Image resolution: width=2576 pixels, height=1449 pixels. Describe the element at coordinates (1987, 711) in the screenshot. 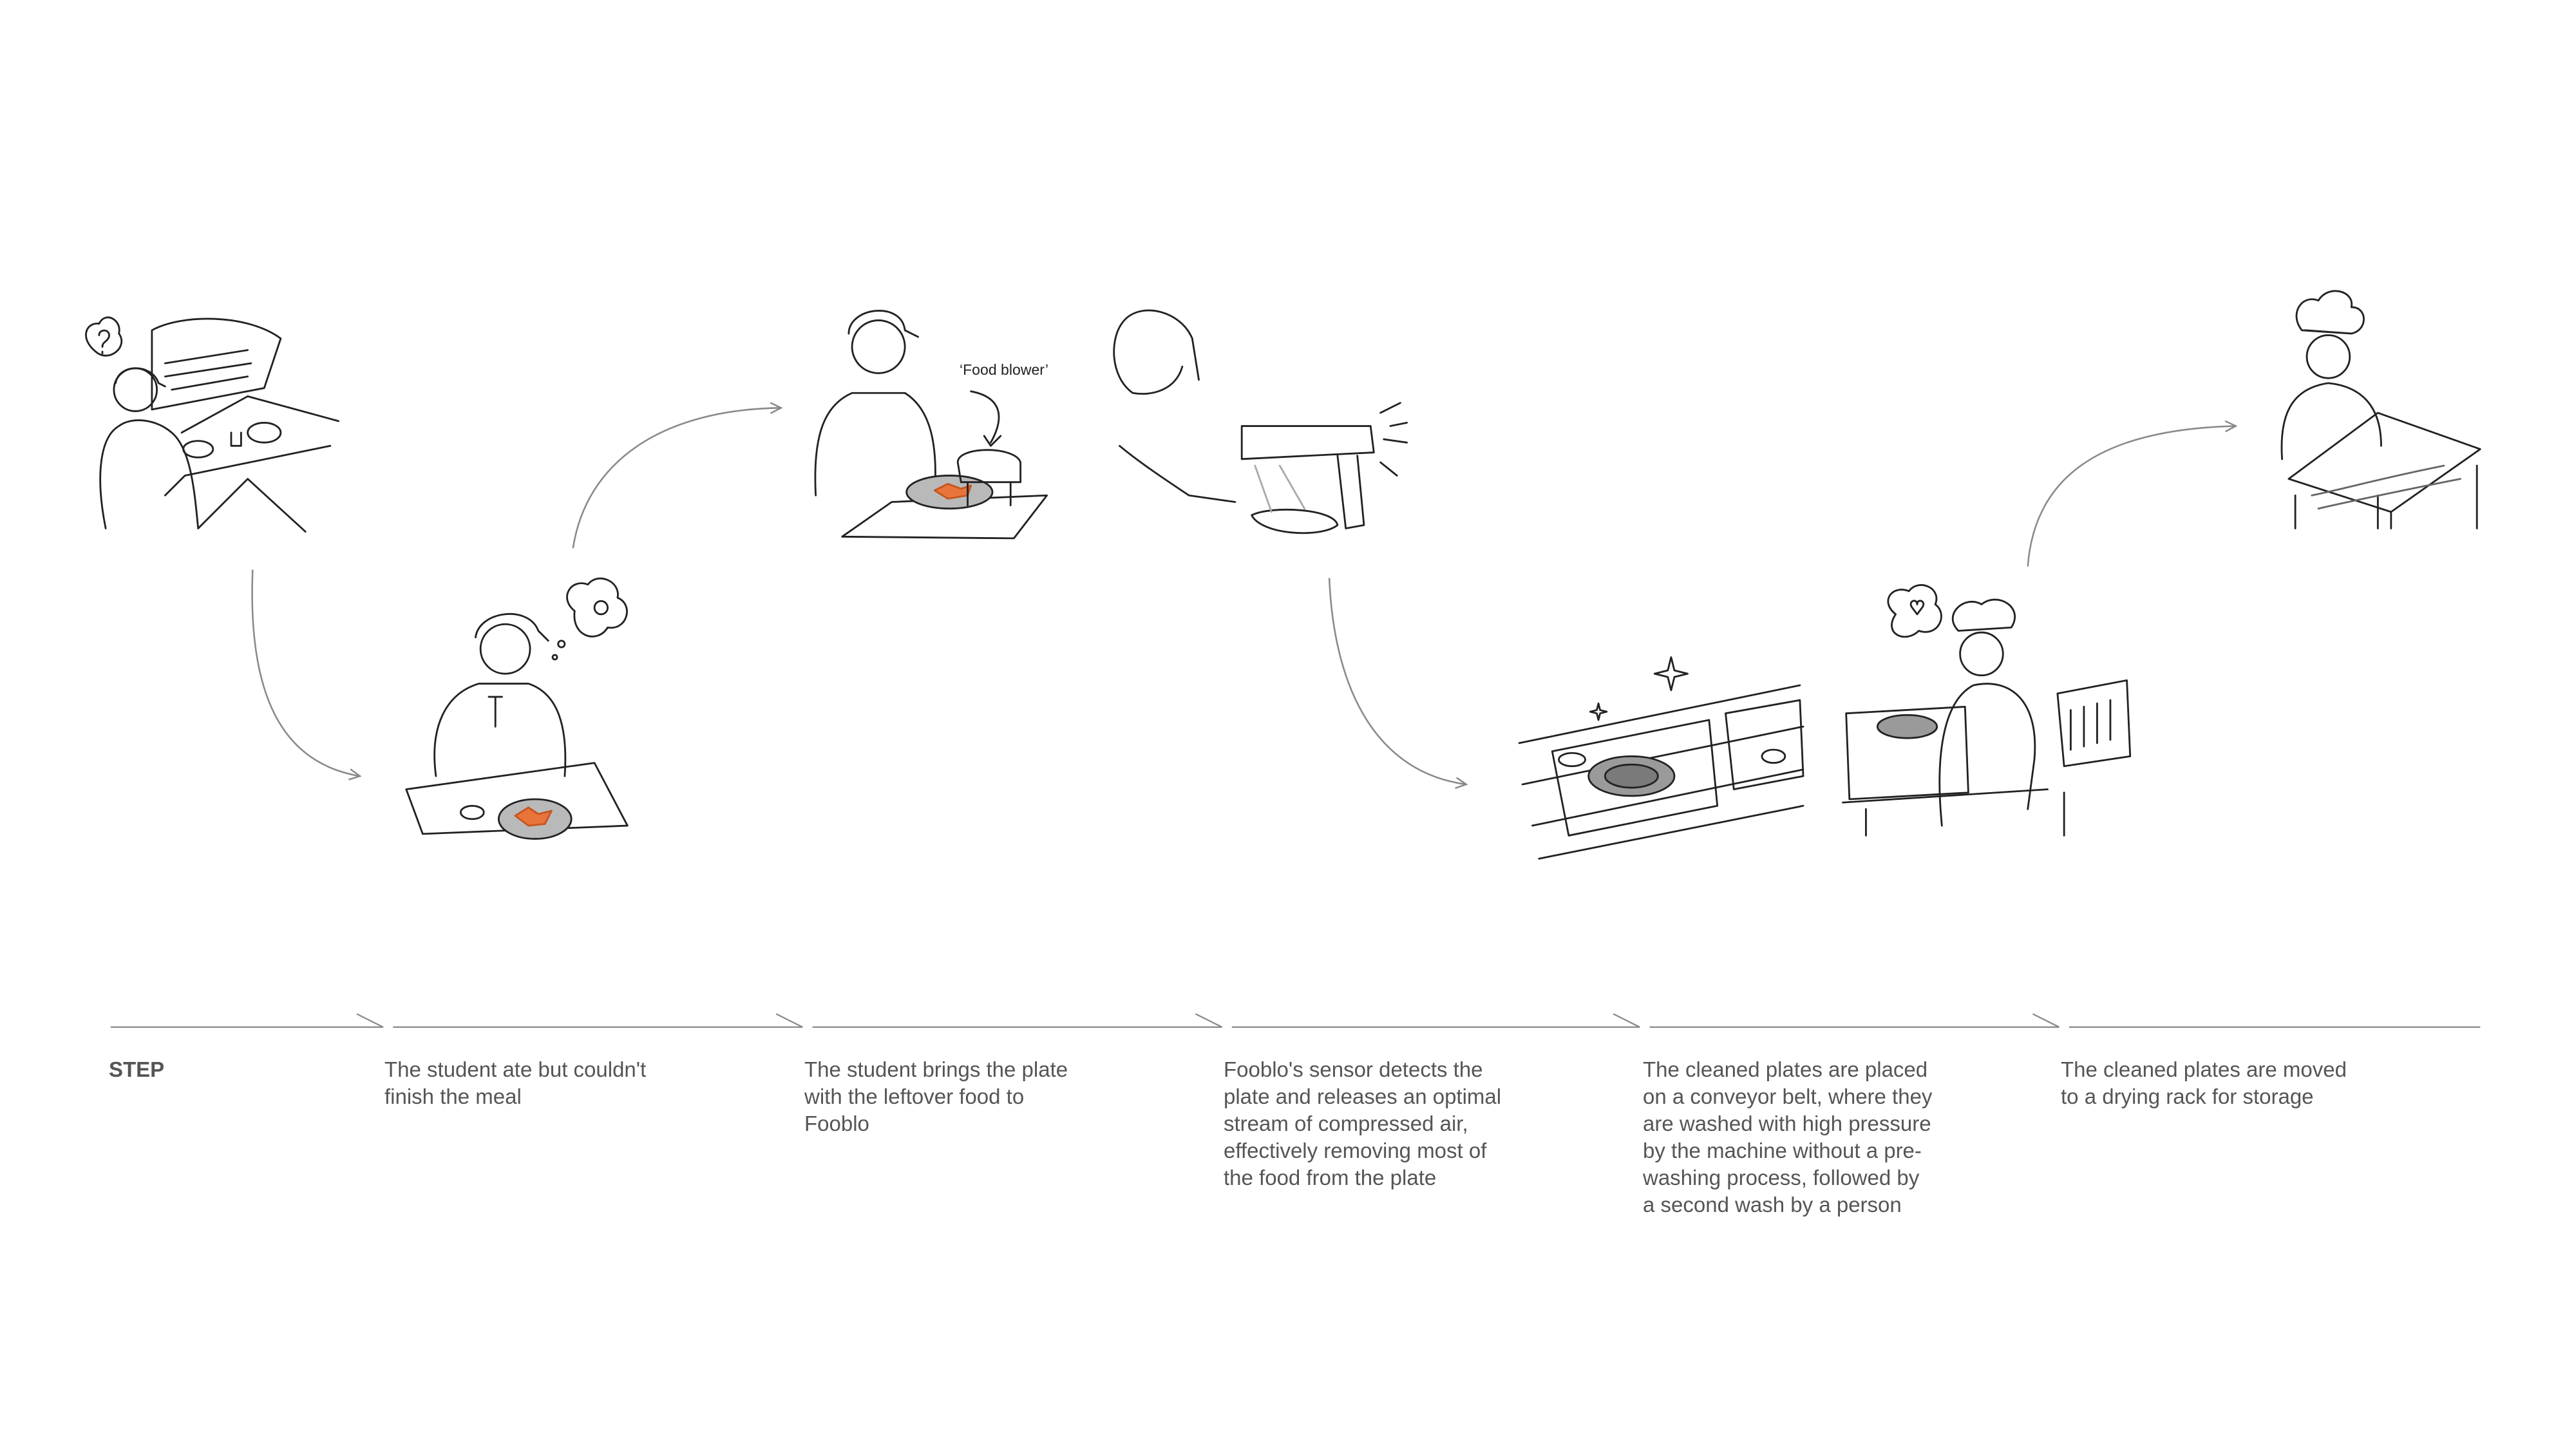

I see `sketch-washing` at that location.